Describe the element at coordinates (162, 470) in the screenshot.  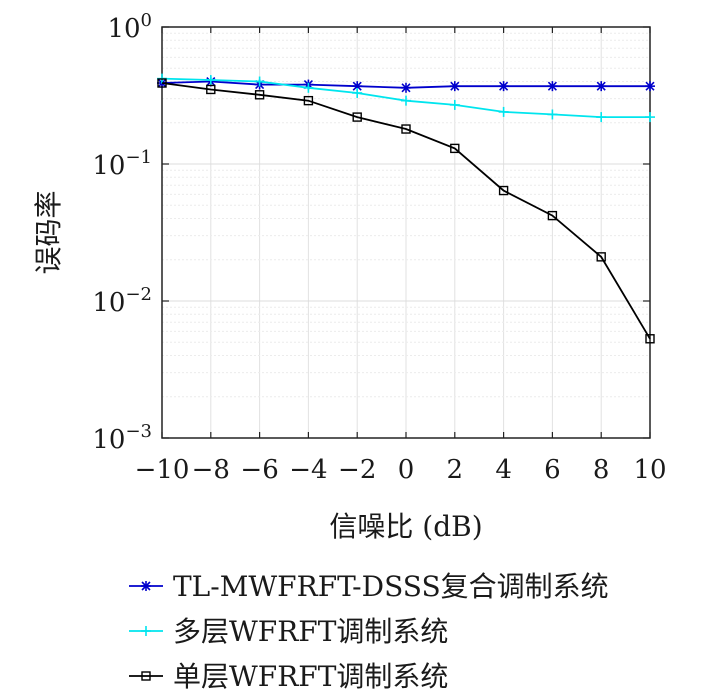
I see `x-tick-label: −10` at that location.